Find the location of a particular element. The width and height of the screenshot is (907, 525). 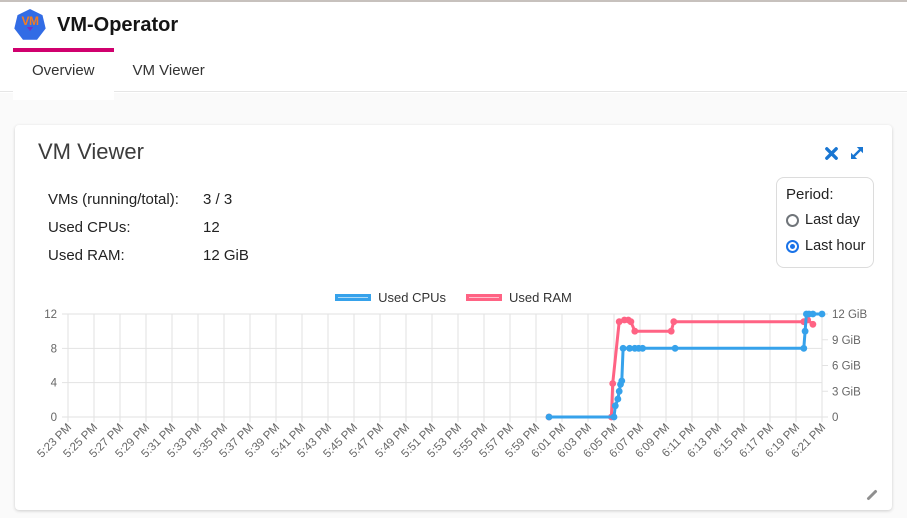

svg-text: 6 GiB is located at coordinates (846, 367).